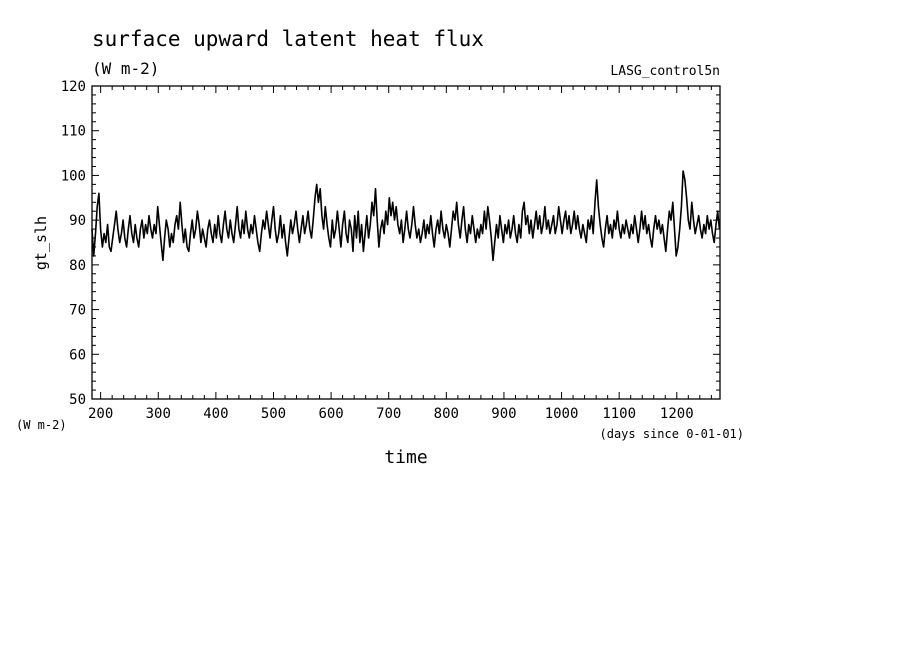  I want to click on series, so click(406, 216).